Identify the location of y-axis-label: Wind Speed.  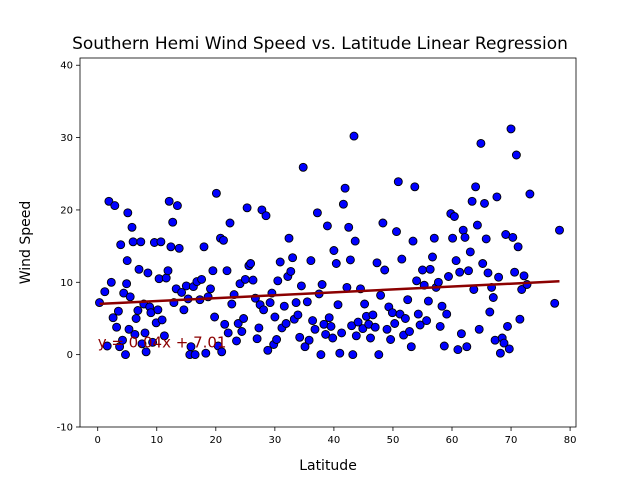
(26, 243).